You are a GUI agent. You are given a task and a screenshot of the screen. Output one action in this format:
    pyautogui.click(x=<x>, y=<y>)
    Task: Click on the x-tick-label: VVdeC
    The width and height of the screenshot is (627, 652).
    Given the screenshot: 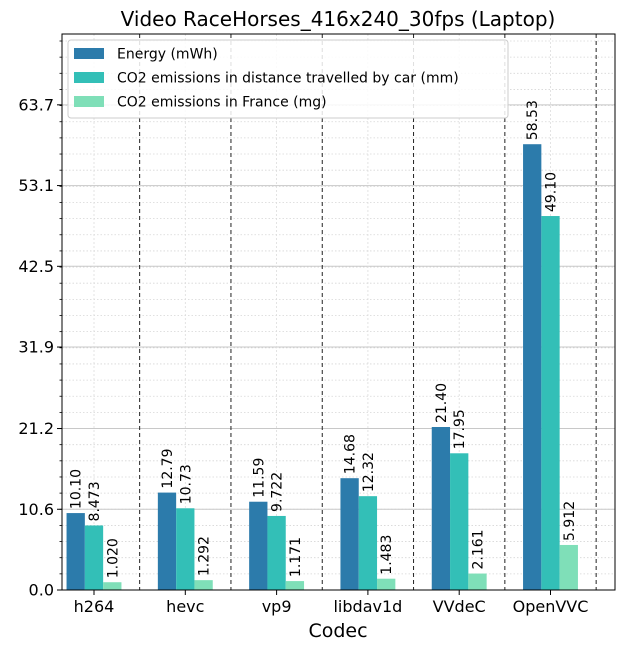 What is the action you would take?
    pyautogui.click(x=459, y=606)
    